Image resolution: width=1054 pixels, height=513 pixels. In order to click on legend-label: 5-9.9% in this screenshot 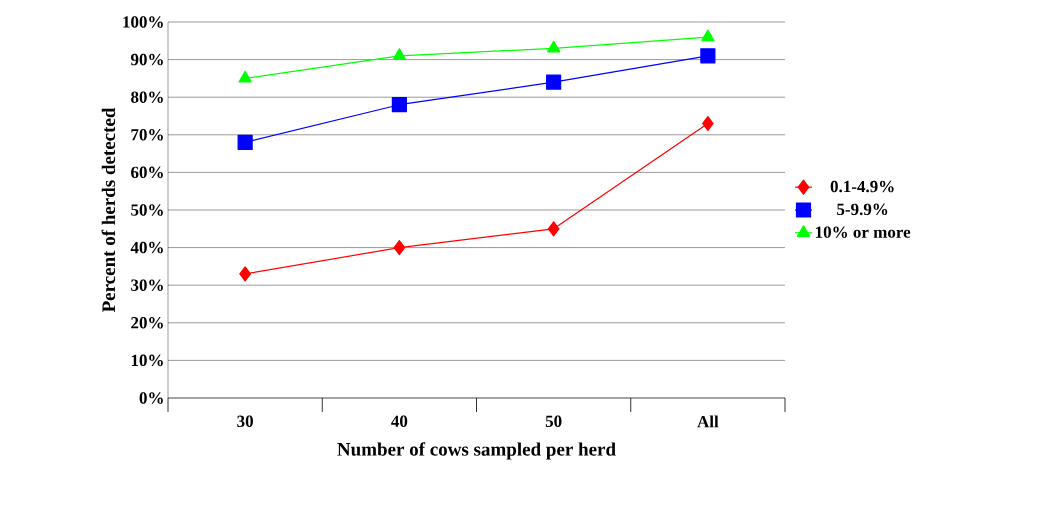, I will do `click(862, 209)`.